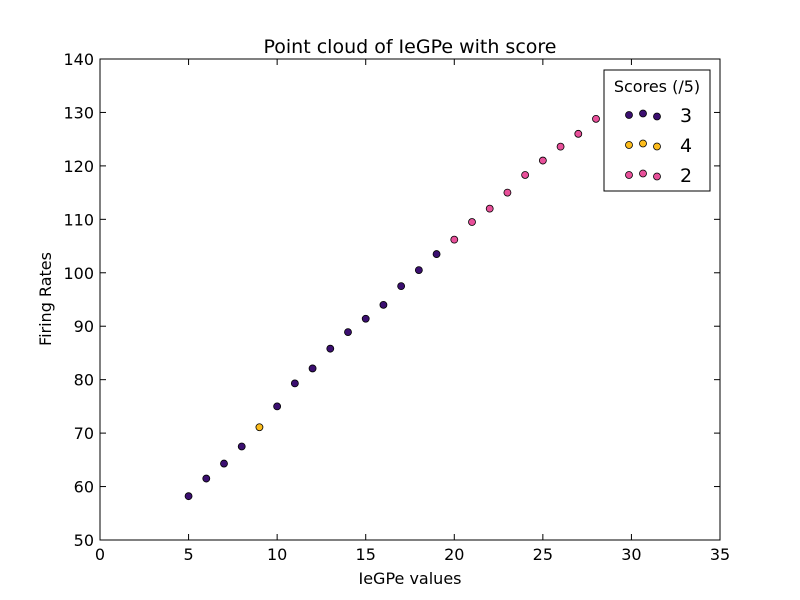  What do you see at coordinates (78, 219) in the screenshot?
I see `y-tick-label: 110` at bounding box center [78, 219].